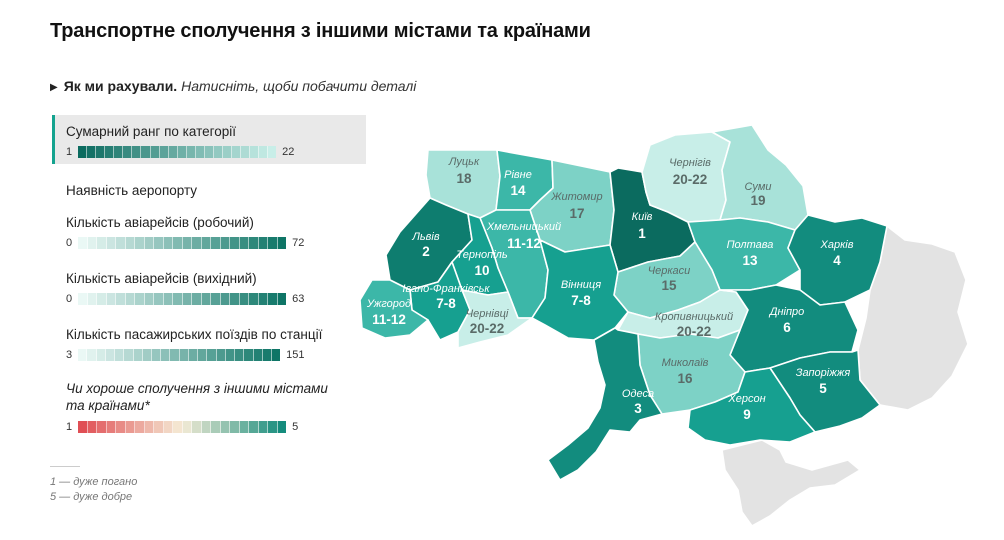 The image size is (1004, 540). I want to click on map-region-kherson, so click(751, 406).